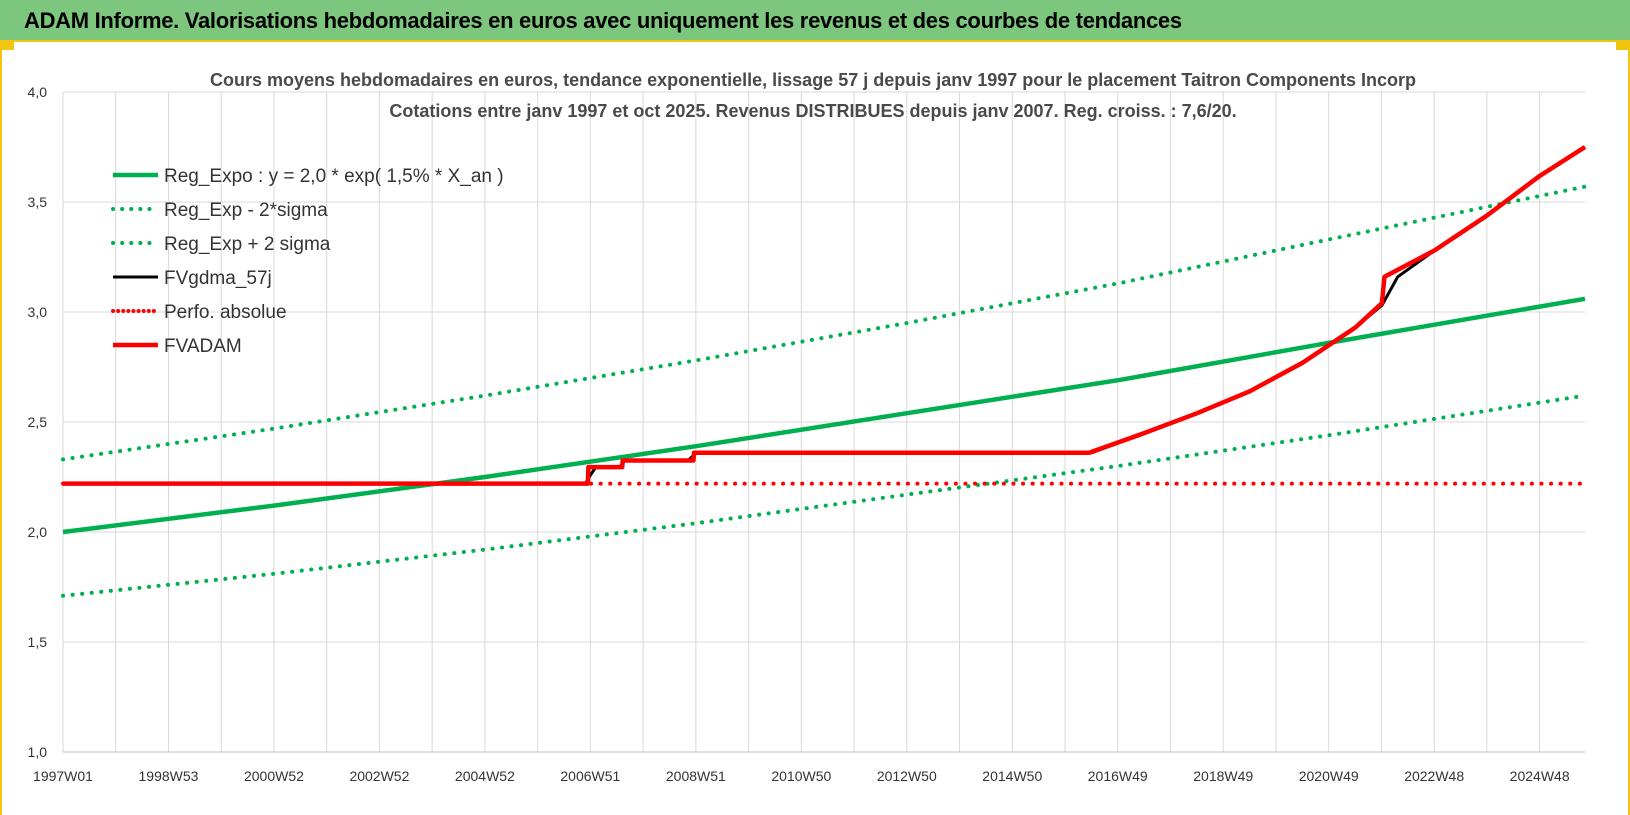 This screenshot has width=1630, height=815. What do you see at coordinates (1329, 776) in the screenshot?
I see `x-tick-label: 2020W49` at bounding box center [1329, 776].